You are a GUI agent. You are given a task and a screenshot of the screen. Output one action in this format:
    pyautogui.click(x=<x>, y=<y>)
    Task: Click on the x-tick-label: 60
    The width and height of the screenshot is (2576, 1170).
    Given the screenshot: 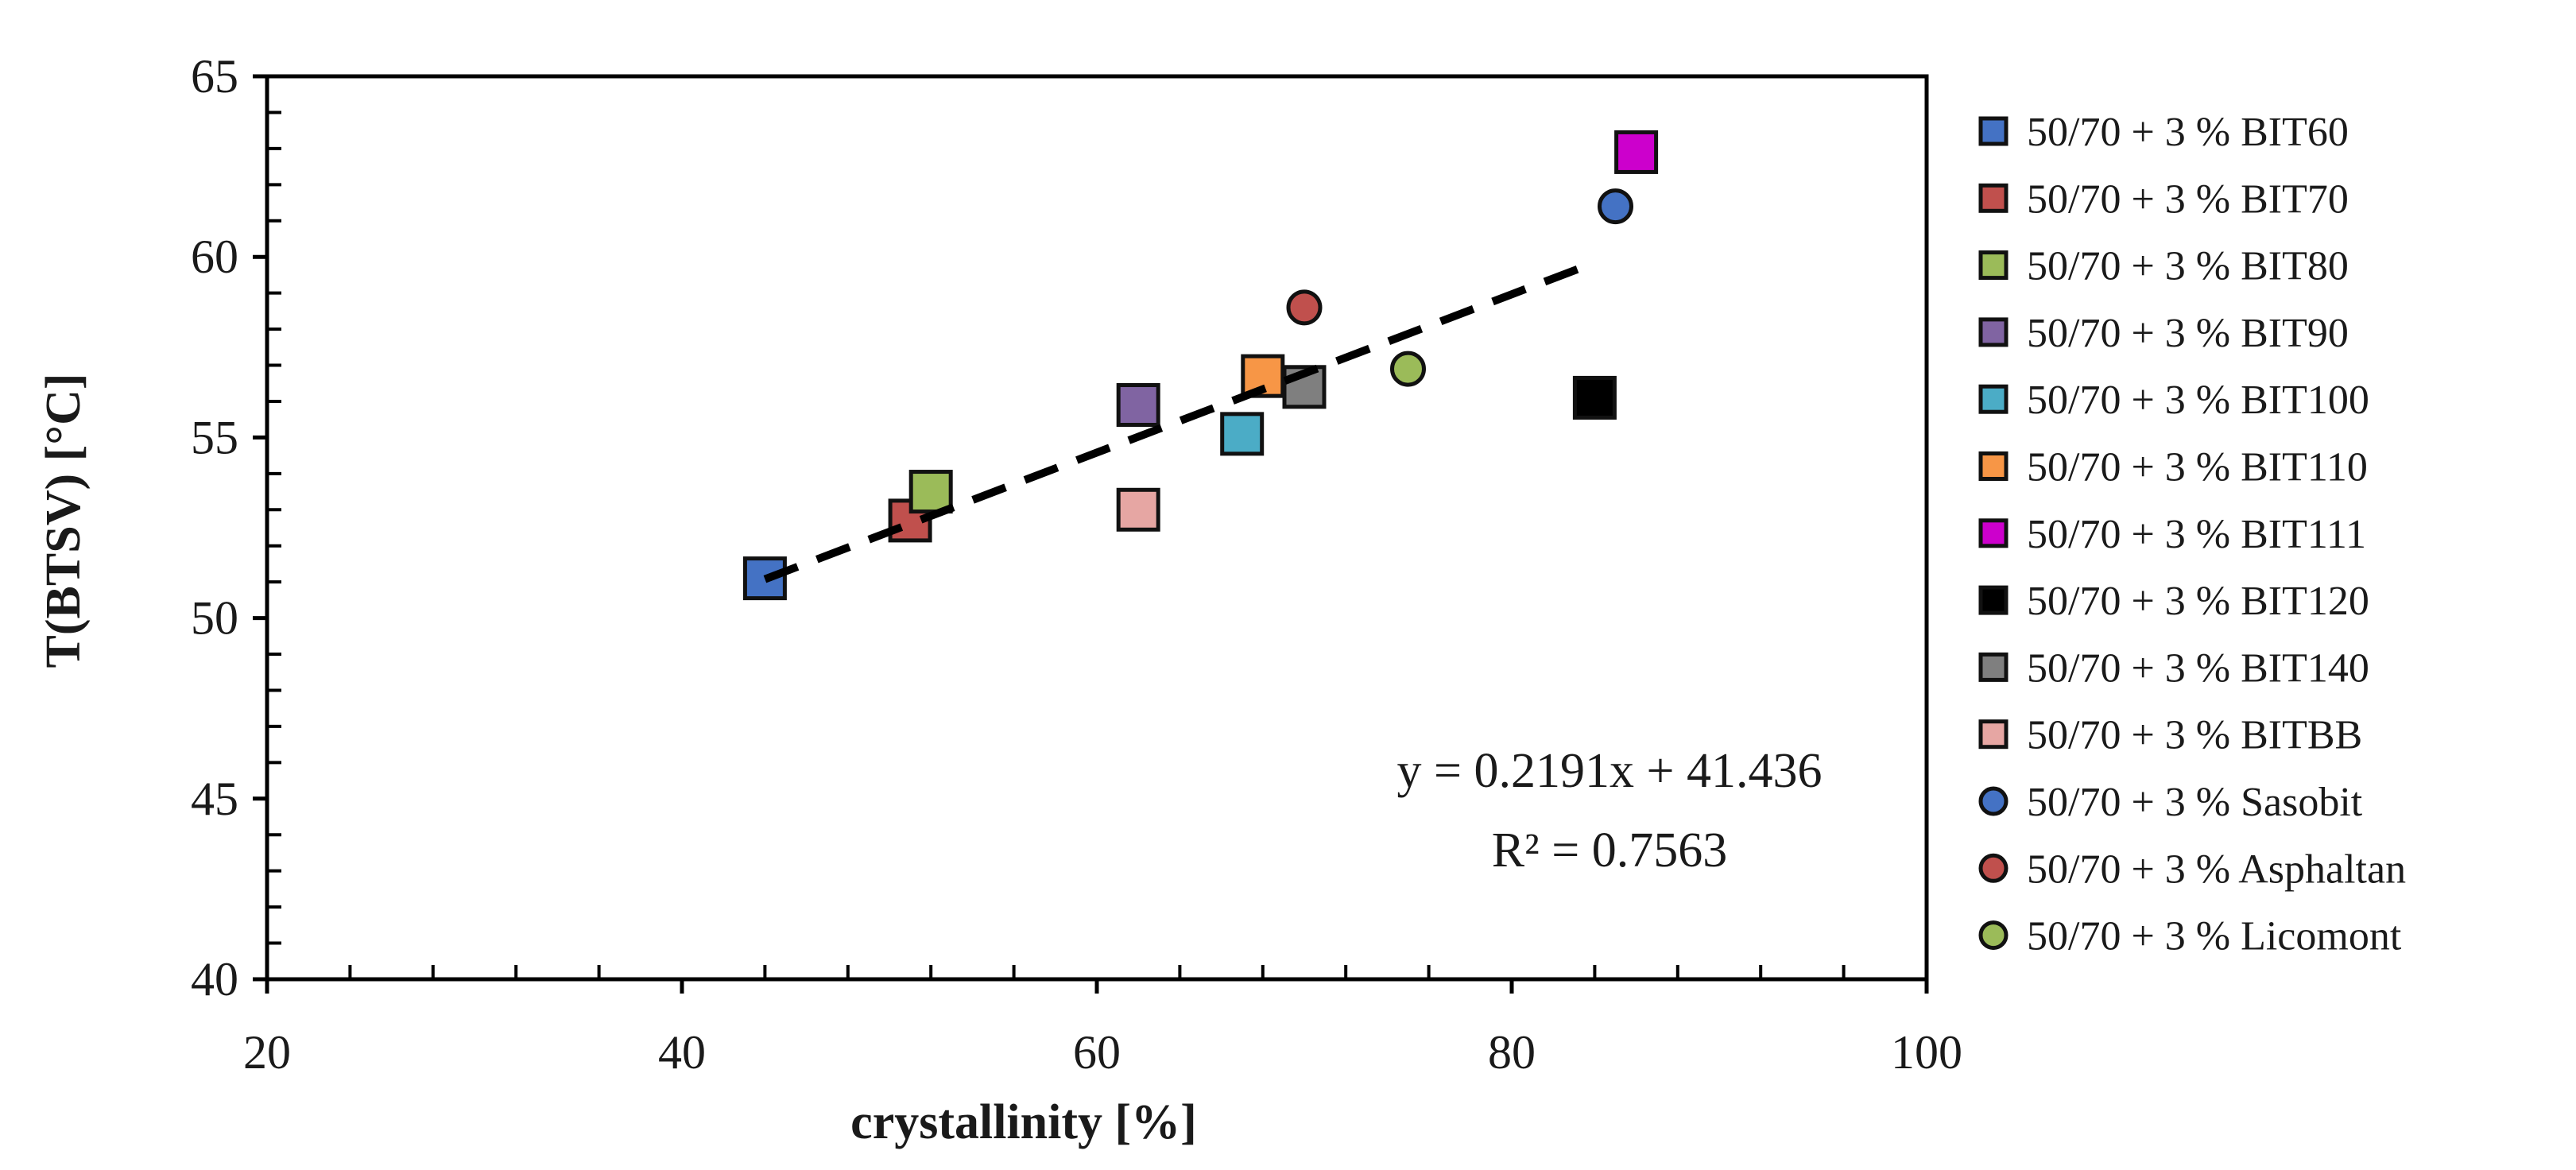 What is the action you would take?
    pyautogui.click(x=1097, y=1052)
    